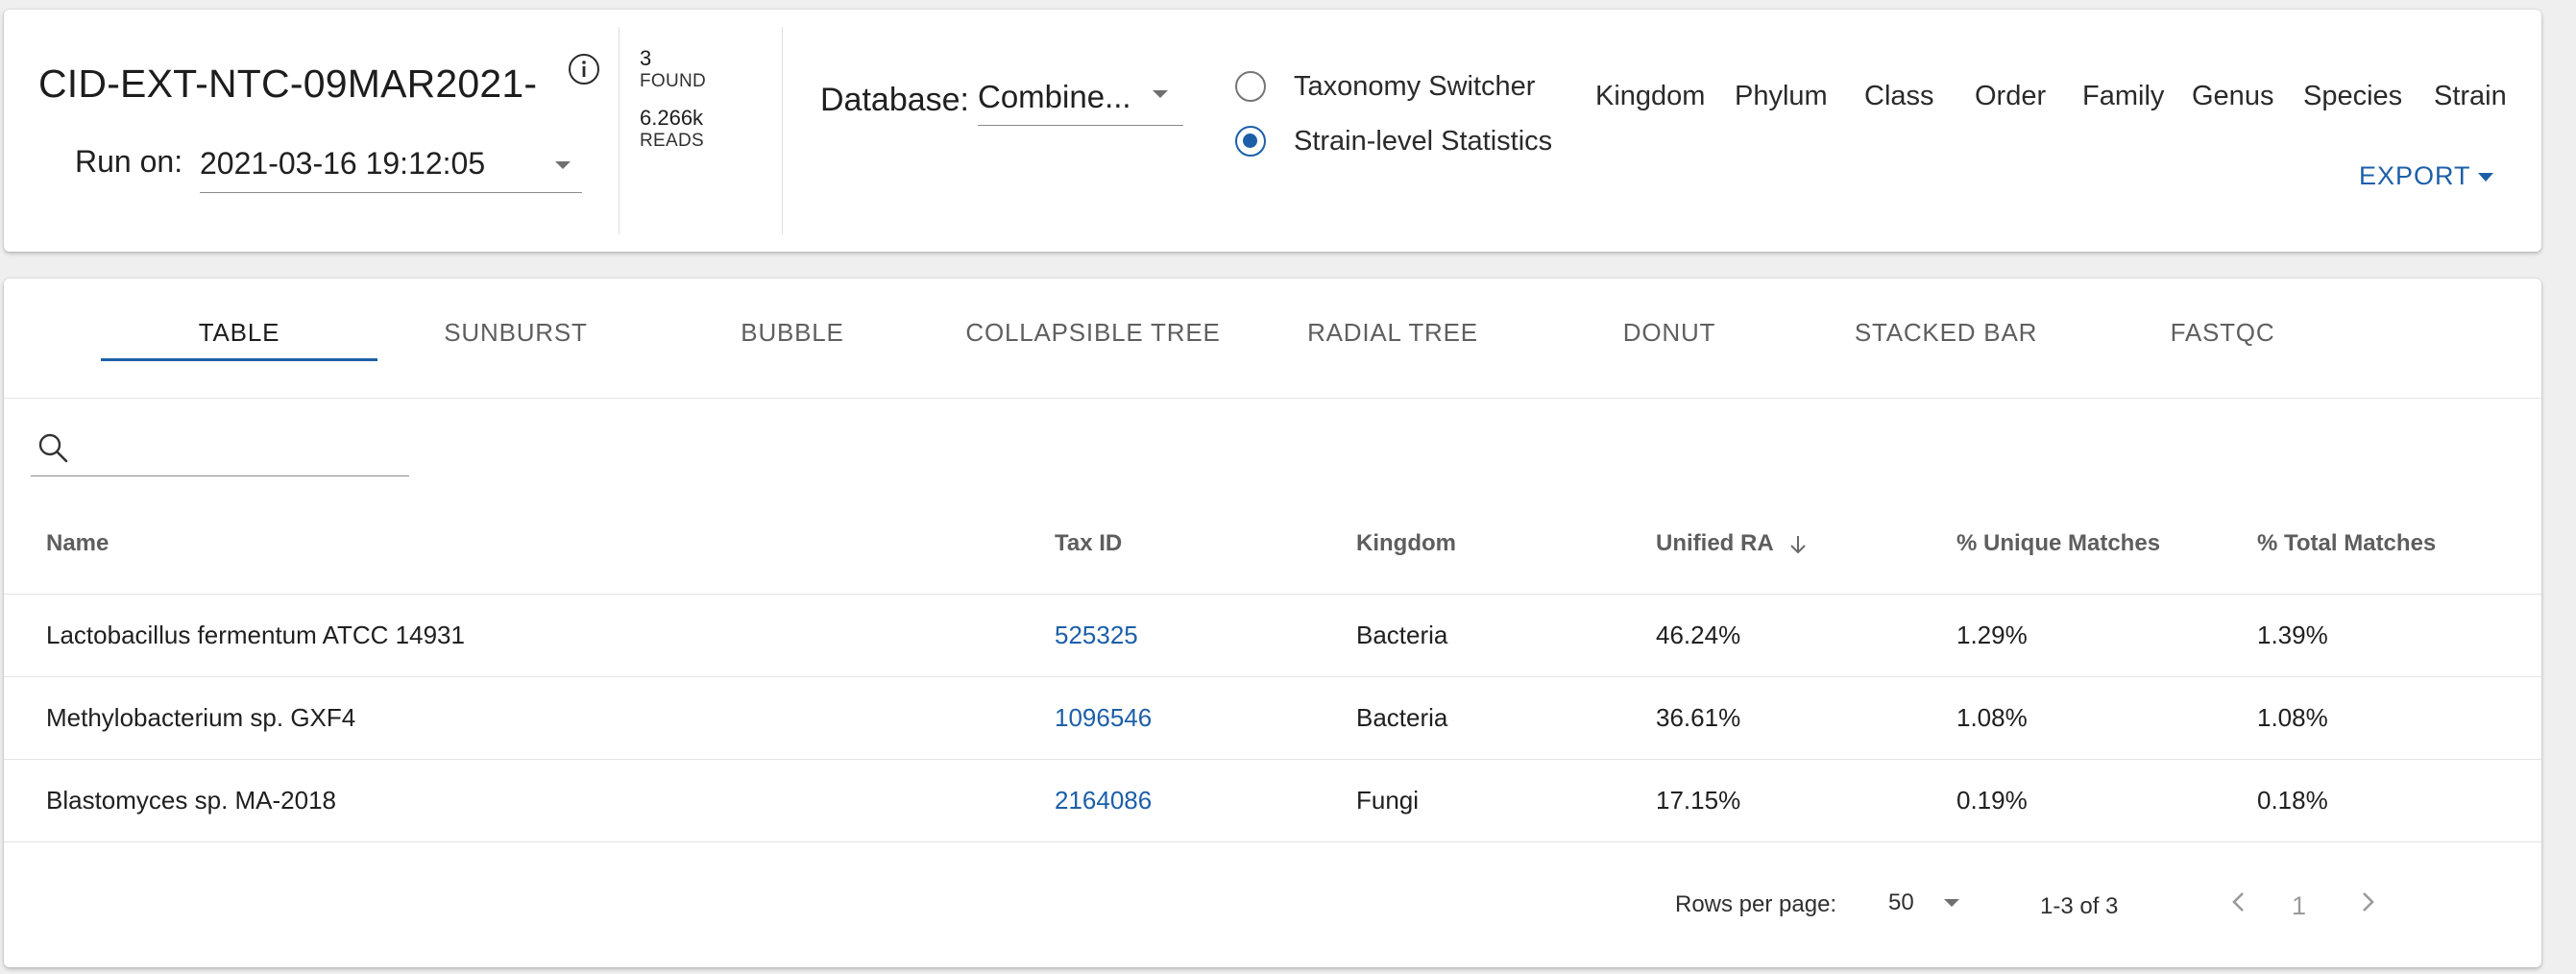 This screenshot has width=2576, height=974. What do you see at coordinates (1388, 800) in the screenshot?
I see `cell-kingdom: Fungi` at bounding box center [1388, 800].